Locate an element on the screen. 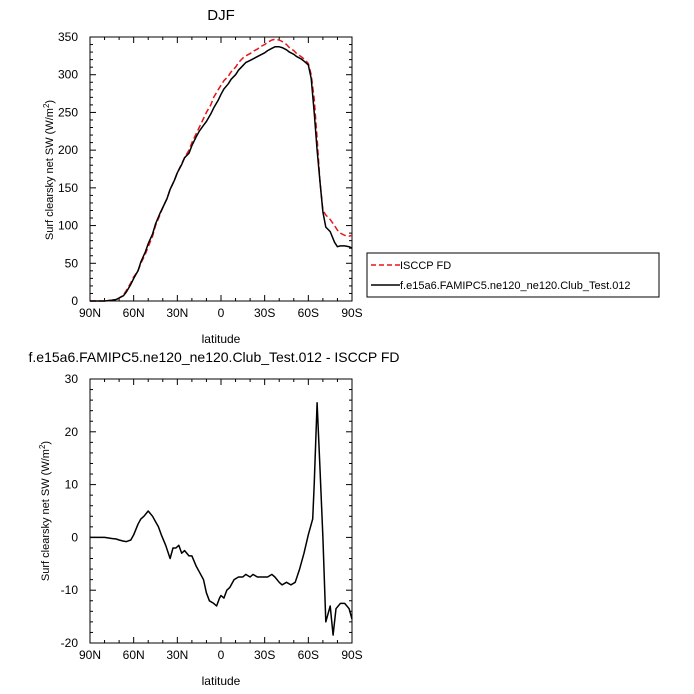 This screenshot has height=694, width=694. legend-box is located at coordinates (513, 275).